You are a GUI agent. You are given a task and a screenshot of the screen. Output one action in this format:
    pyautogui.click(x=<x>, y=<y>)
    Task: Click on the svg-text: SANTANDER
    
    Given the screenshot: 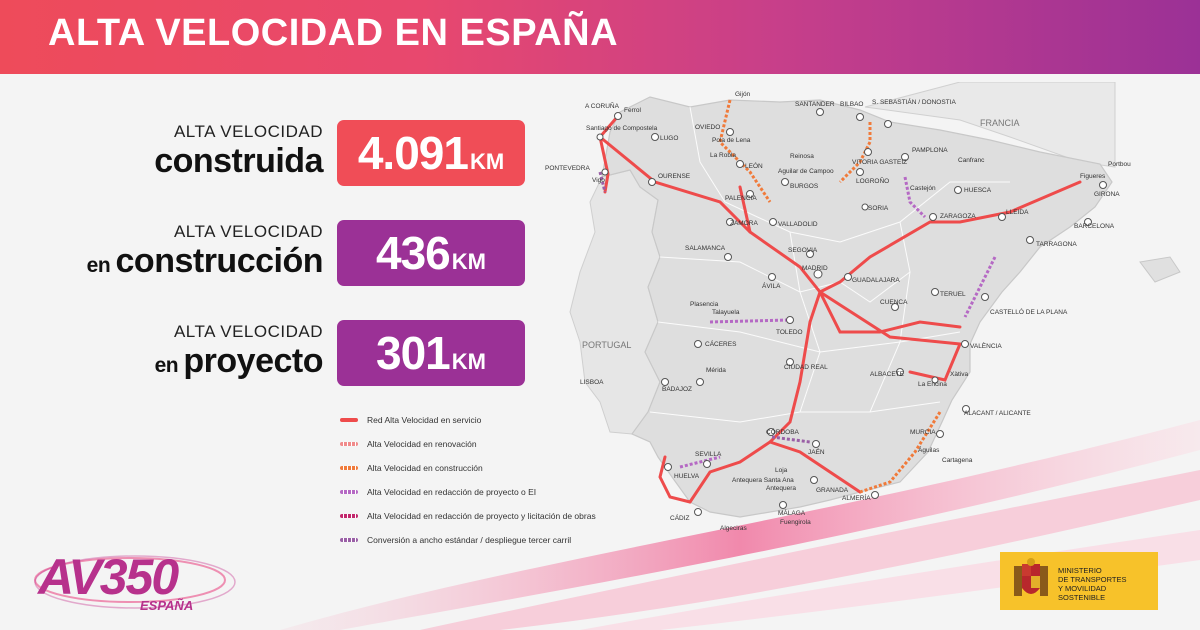 What is the action you would take?
    pyautogui.click(x=815, y=104)
    